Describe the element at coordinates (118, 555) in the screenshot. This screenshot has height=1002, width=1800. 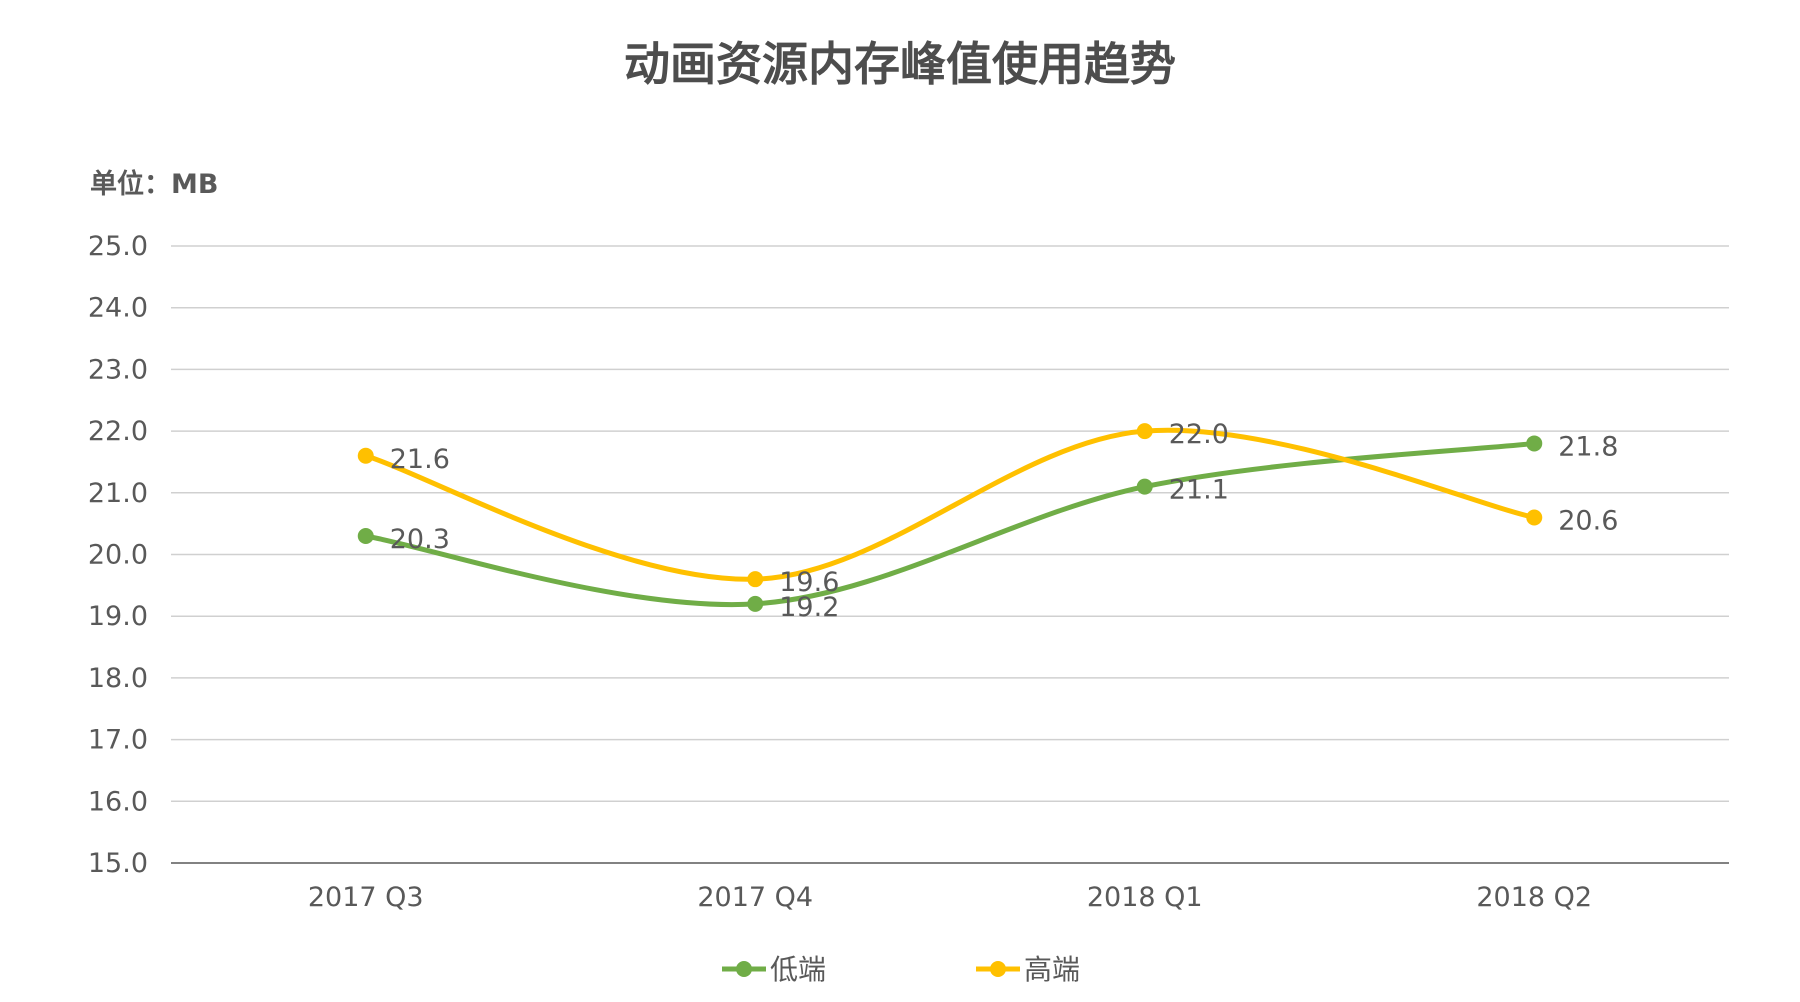
I see `y-tick-label: 20.0` at that location.